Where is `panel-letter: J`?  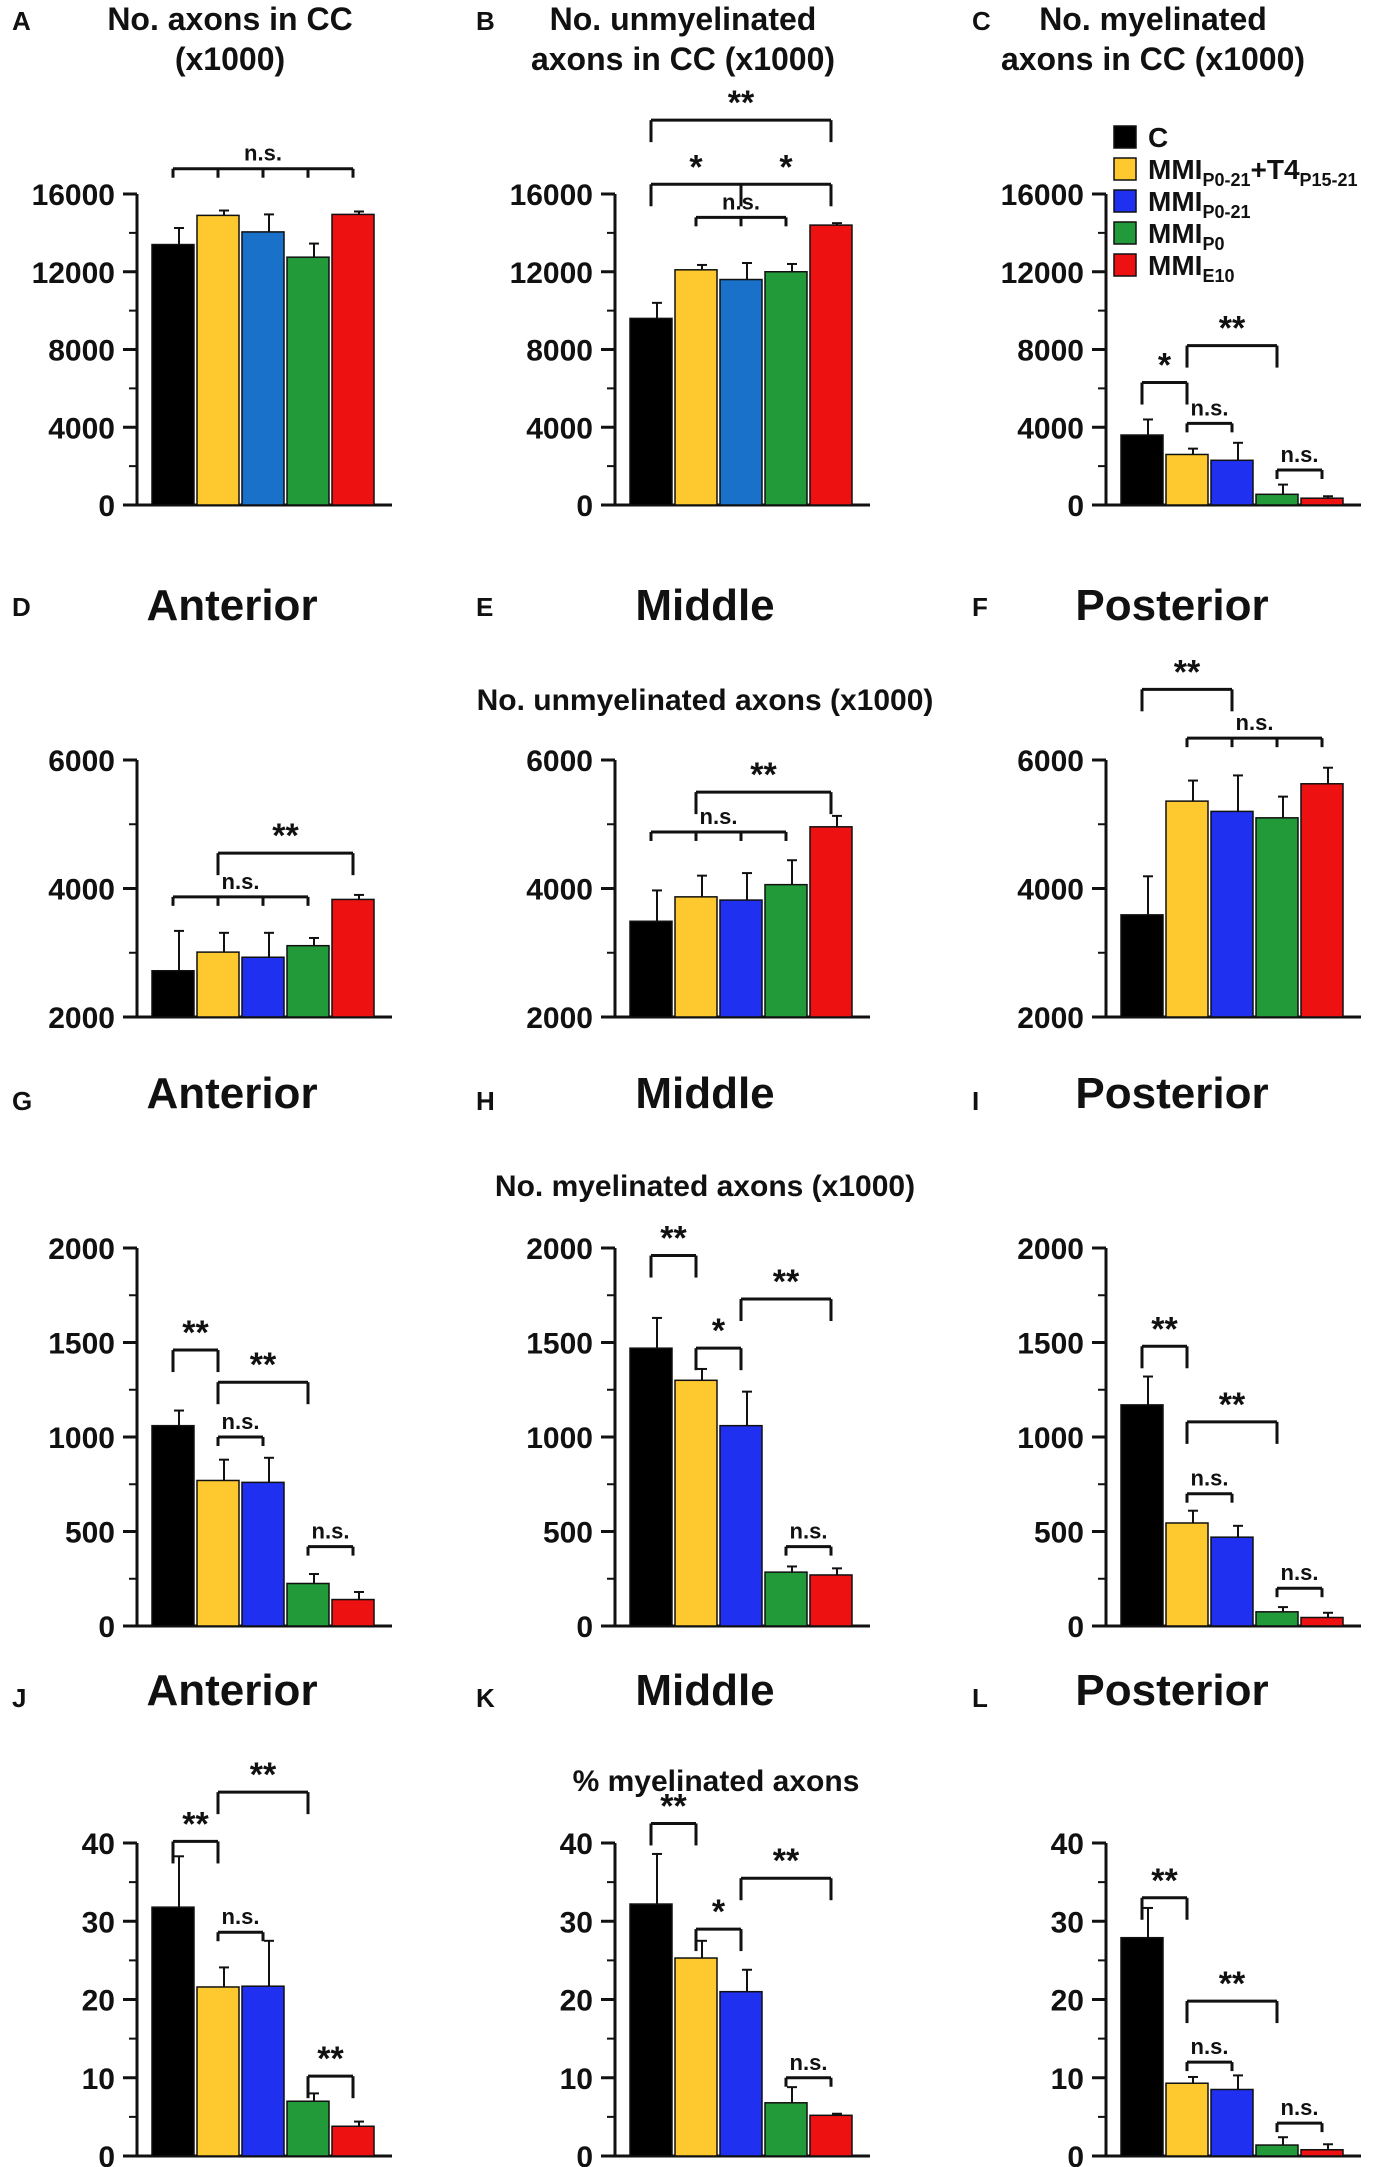
panel-letter: J is located at coordinates (19, 1698).